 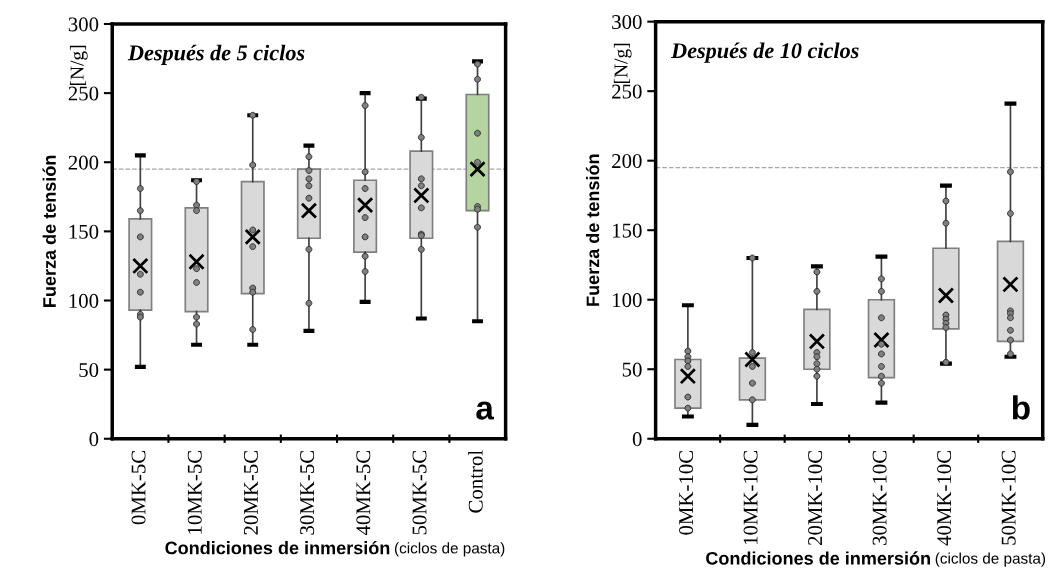 I want to click on annotation: b, so click(x=1021, y=407).